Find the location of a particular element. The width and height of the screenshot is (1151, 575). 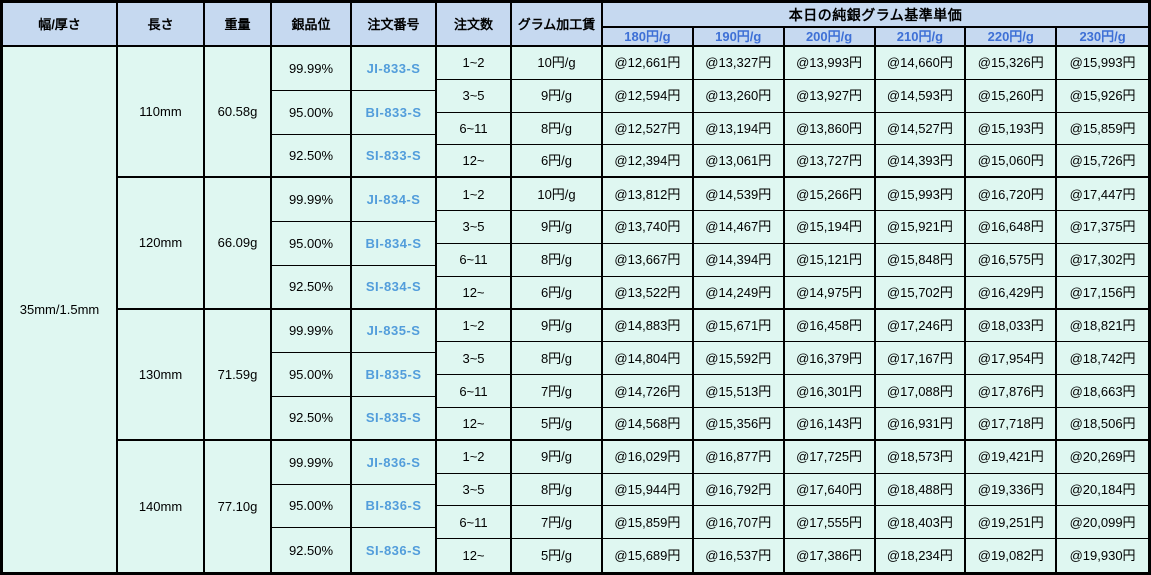

price-cell: @17,555円 is located at coordinates (830, 523).